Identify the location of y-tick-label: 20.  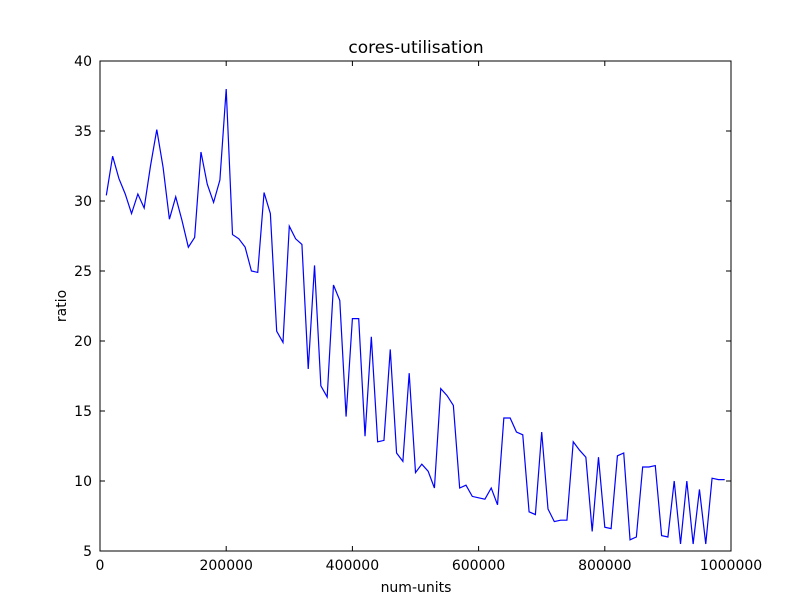
(83, 342).